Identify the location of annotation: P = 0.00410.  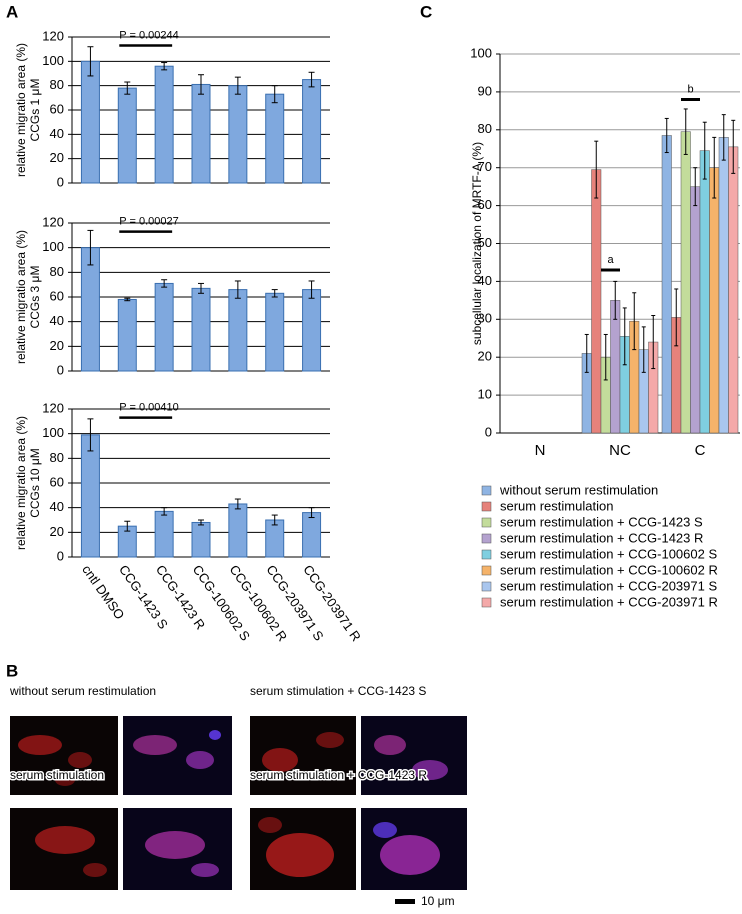
(148, 408).